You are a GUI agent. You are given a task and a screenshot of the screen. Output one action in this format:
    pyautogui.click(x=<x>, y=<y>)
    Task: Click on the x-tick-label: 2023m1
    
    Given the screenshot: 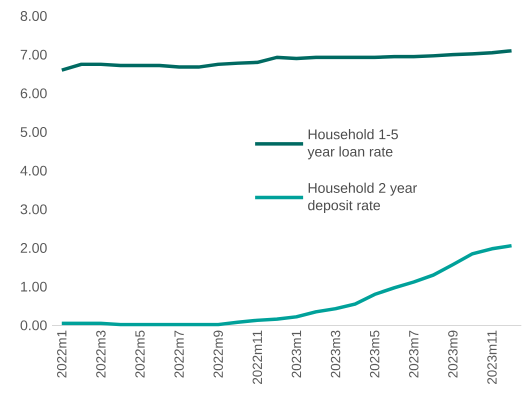 What is the action you would take?
    pyautogui.click(x=297, y=354)
    